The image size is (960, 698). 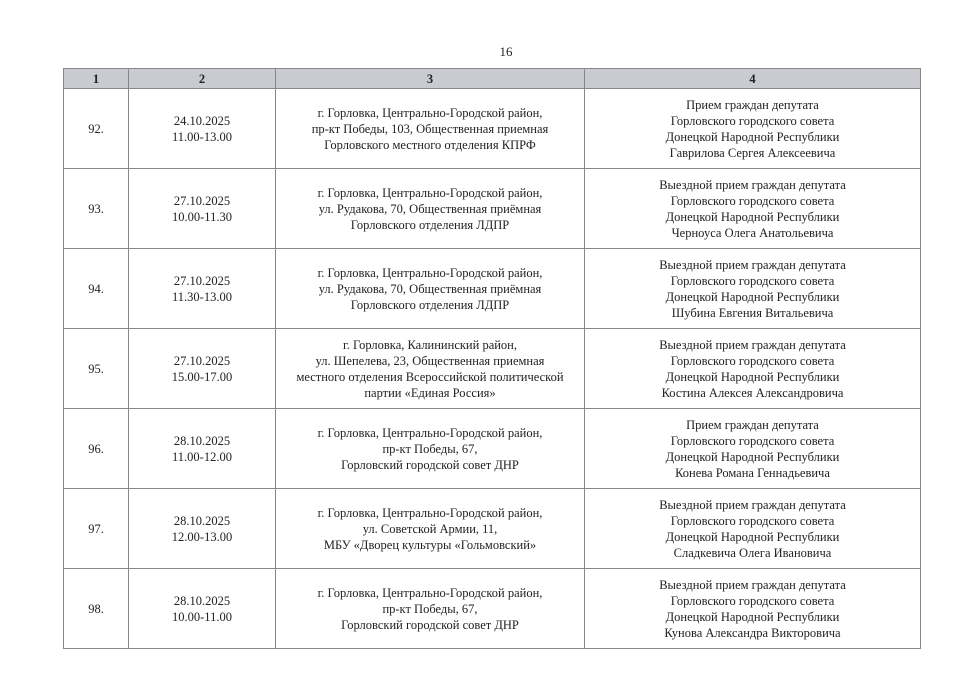 What do you see at coordinates (202, 536) in the screenshot?
I see `date-time-line: 12.00-13.00` at bounding box center [202, 536].